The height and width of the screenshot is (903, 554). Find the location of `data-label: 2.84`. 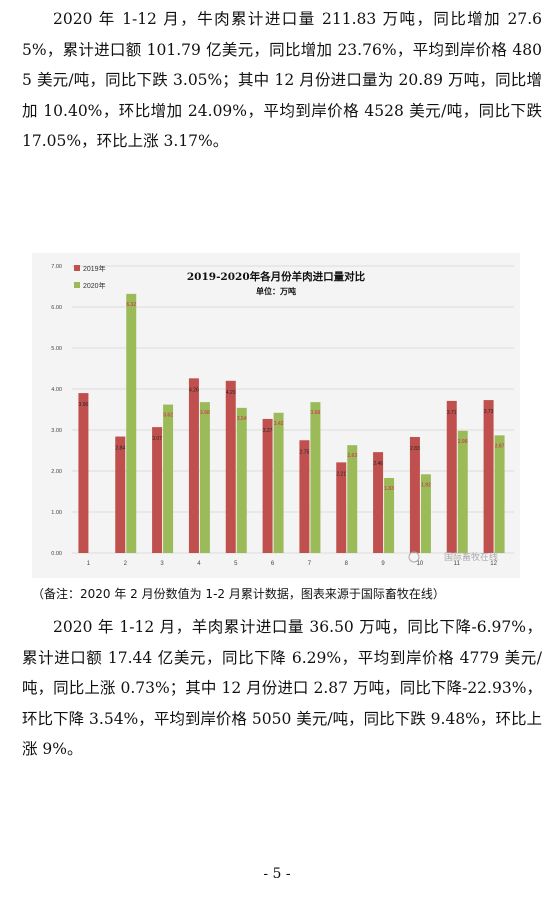

data-label: 2.84 is located at coordinates (120, 449).